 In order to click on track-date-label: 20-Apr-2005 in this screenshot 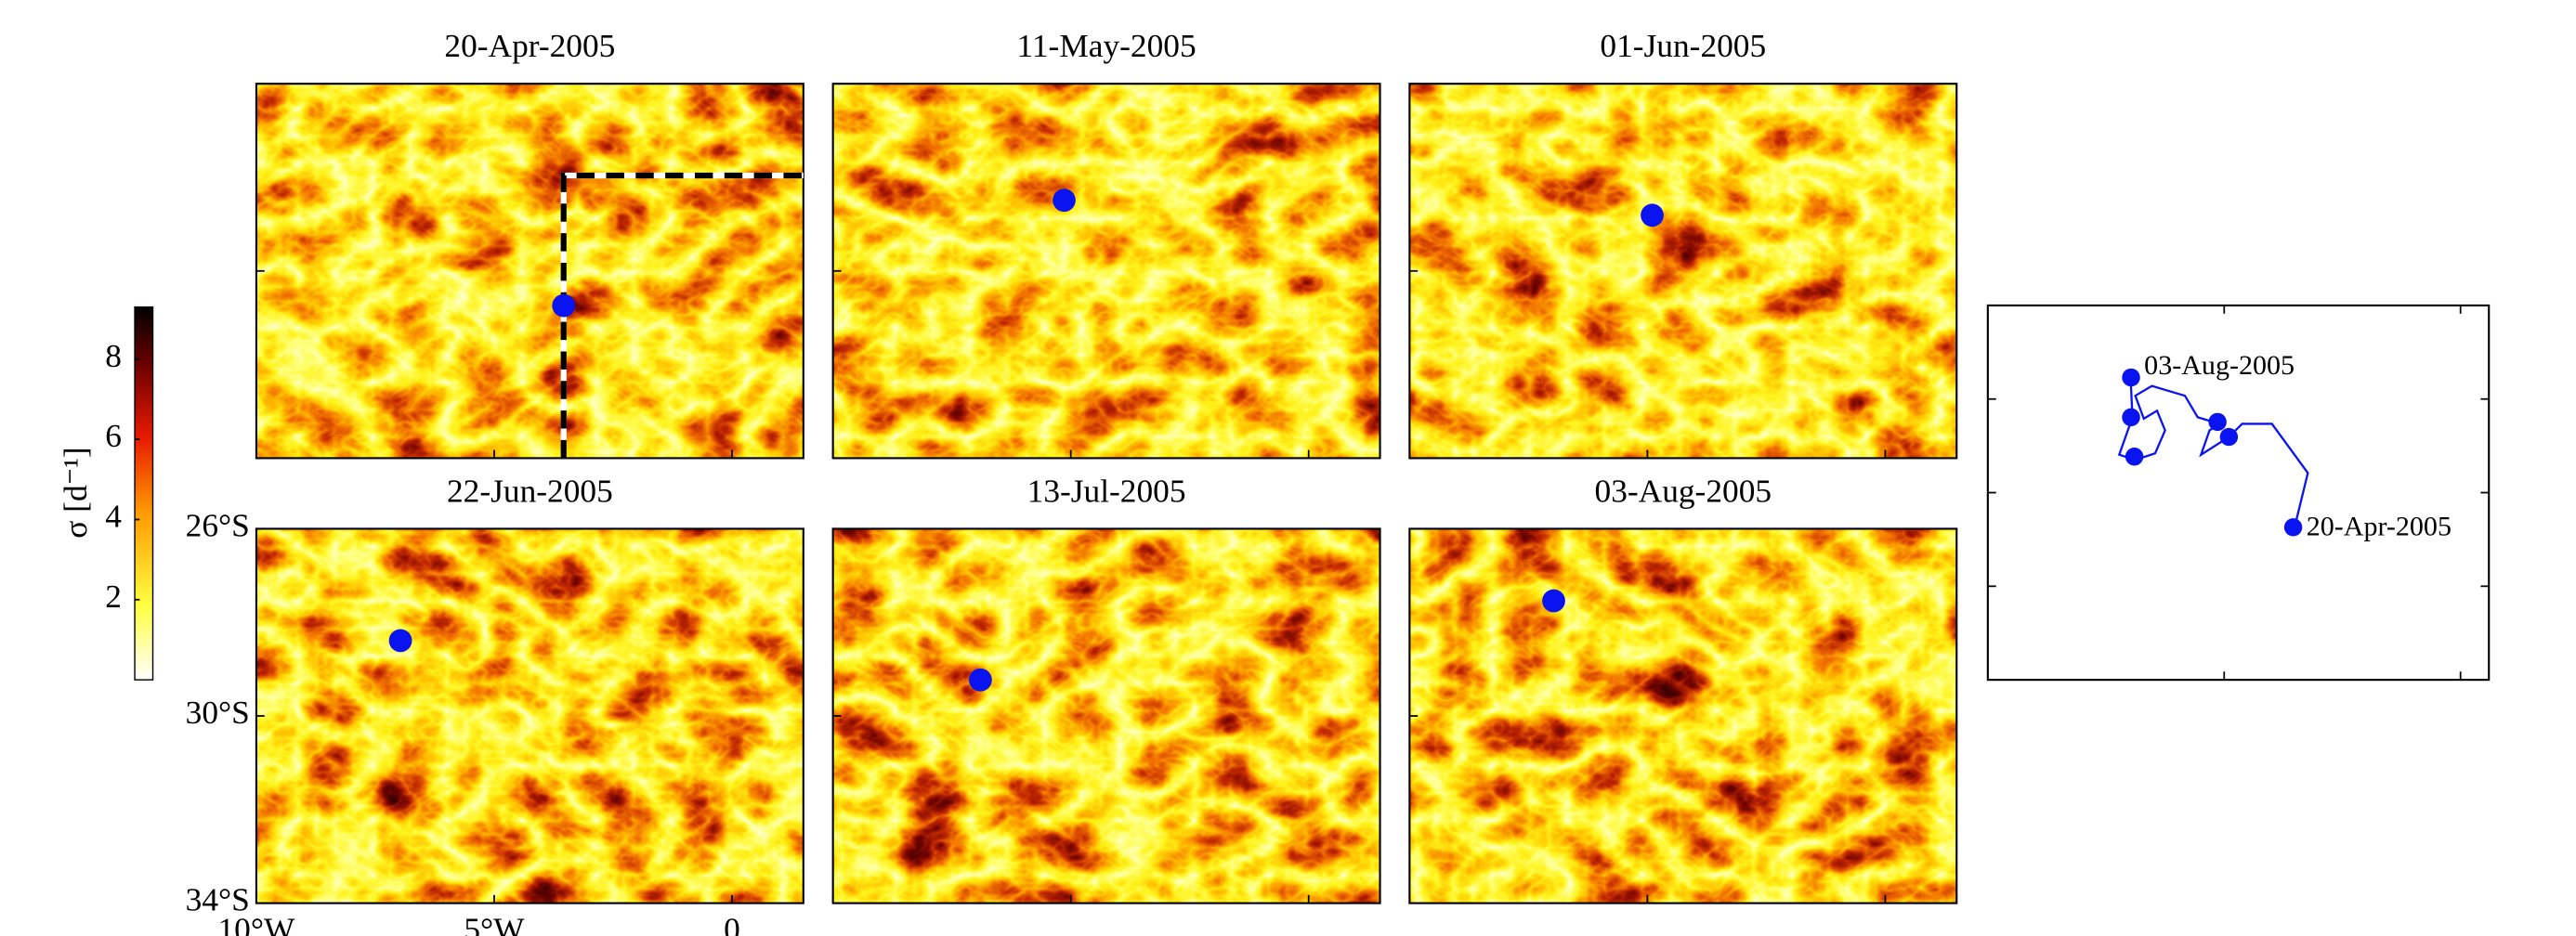, I will do `click(2379, 525)`.